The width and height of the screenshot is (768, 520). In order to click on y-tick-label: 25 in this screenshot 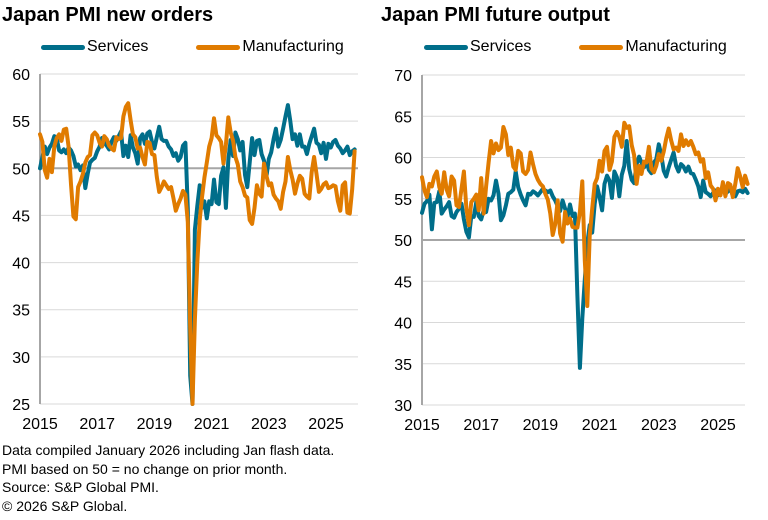, I will do `click(21, 405)`.